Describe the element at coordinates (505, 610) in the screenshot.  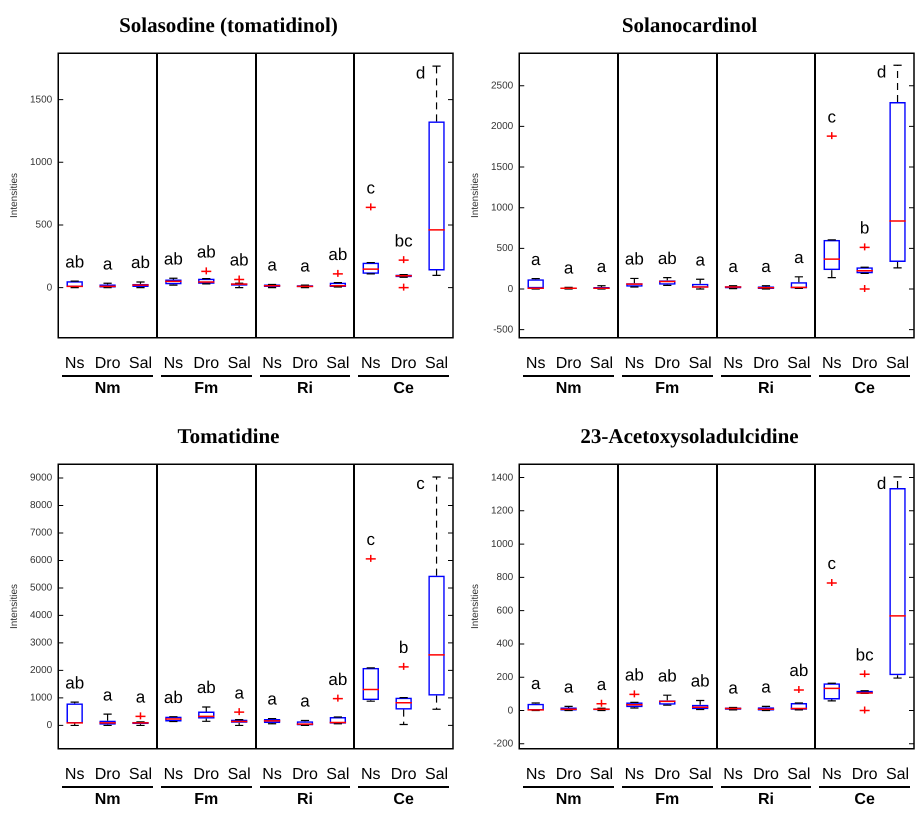
I see `y-tick-label: 600` at that location.